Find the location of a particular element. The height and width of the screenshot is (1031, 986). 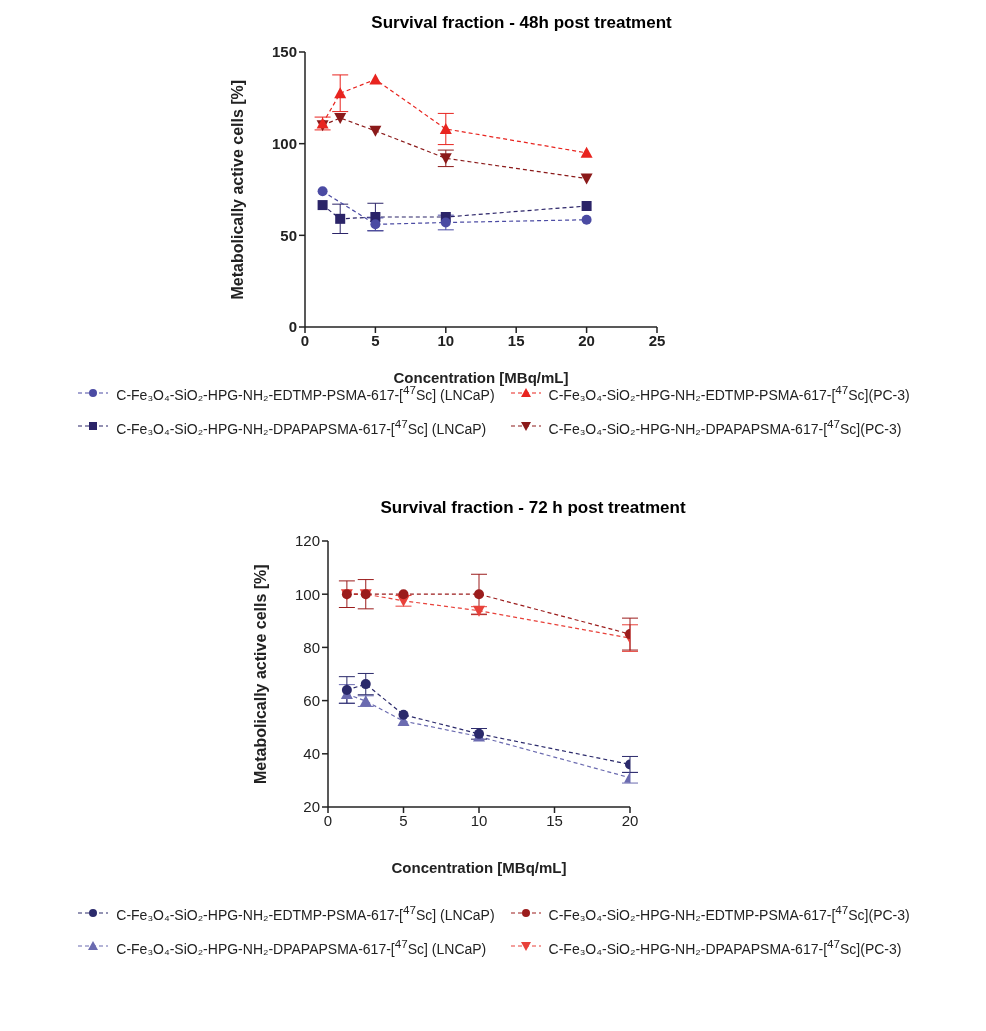

chart-title: Survival fraction - 72 h post treatment is located at coordinates (533, 508).